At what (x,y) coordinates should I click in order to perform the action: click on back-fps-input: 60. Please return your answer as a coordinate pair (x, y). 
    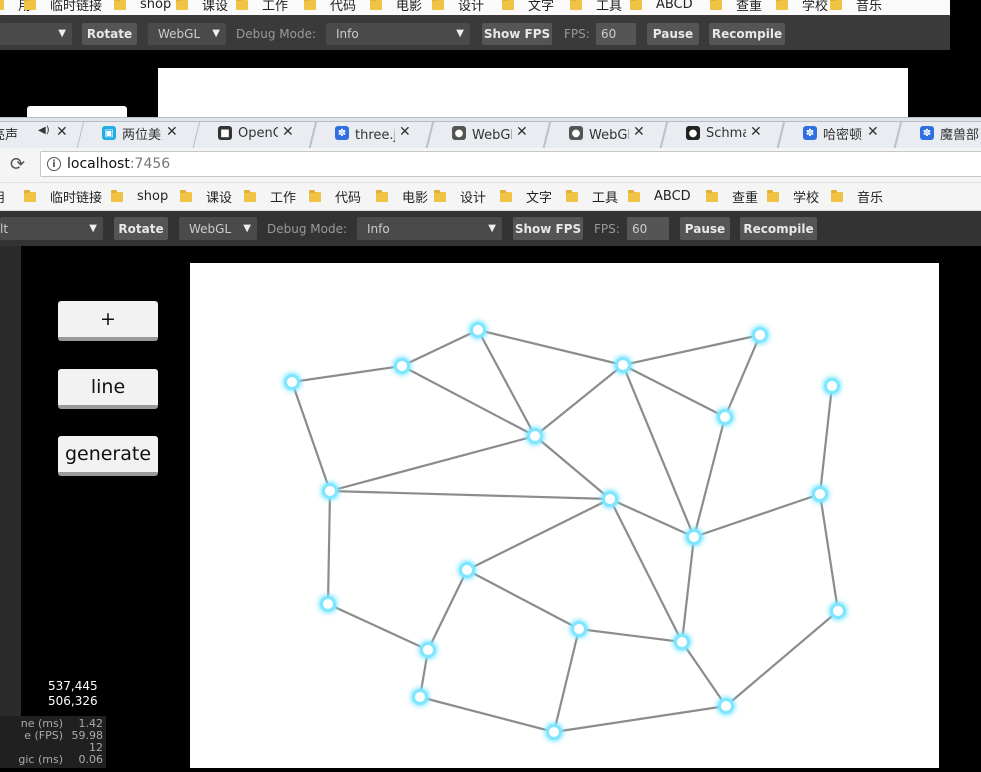
    Looking at the image, I should click on (616, 34).